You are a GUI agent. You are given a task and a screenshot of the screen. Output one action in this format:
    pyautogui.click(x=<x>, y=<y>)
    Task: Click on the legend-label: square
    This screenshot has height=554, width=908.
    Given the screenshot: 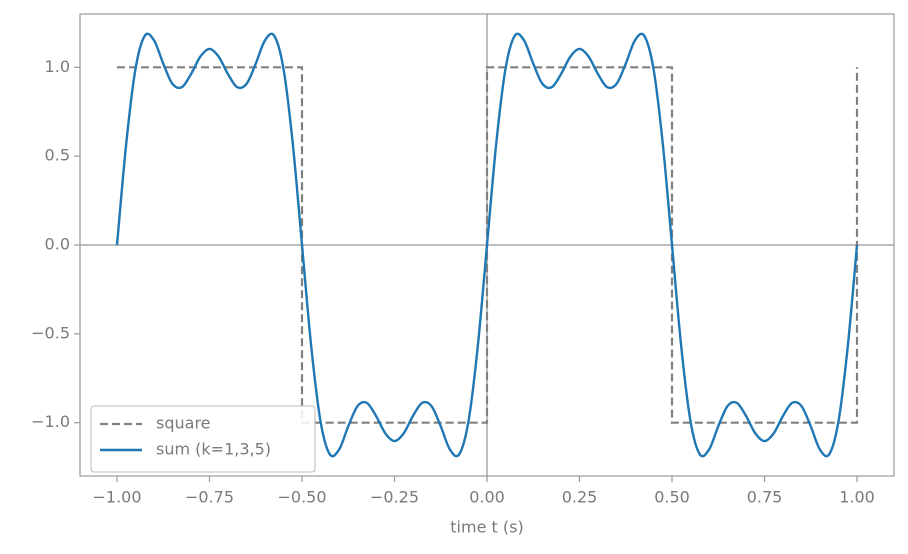 What is the action you would take?
    pyautogui.click(x=183, y=423)
    